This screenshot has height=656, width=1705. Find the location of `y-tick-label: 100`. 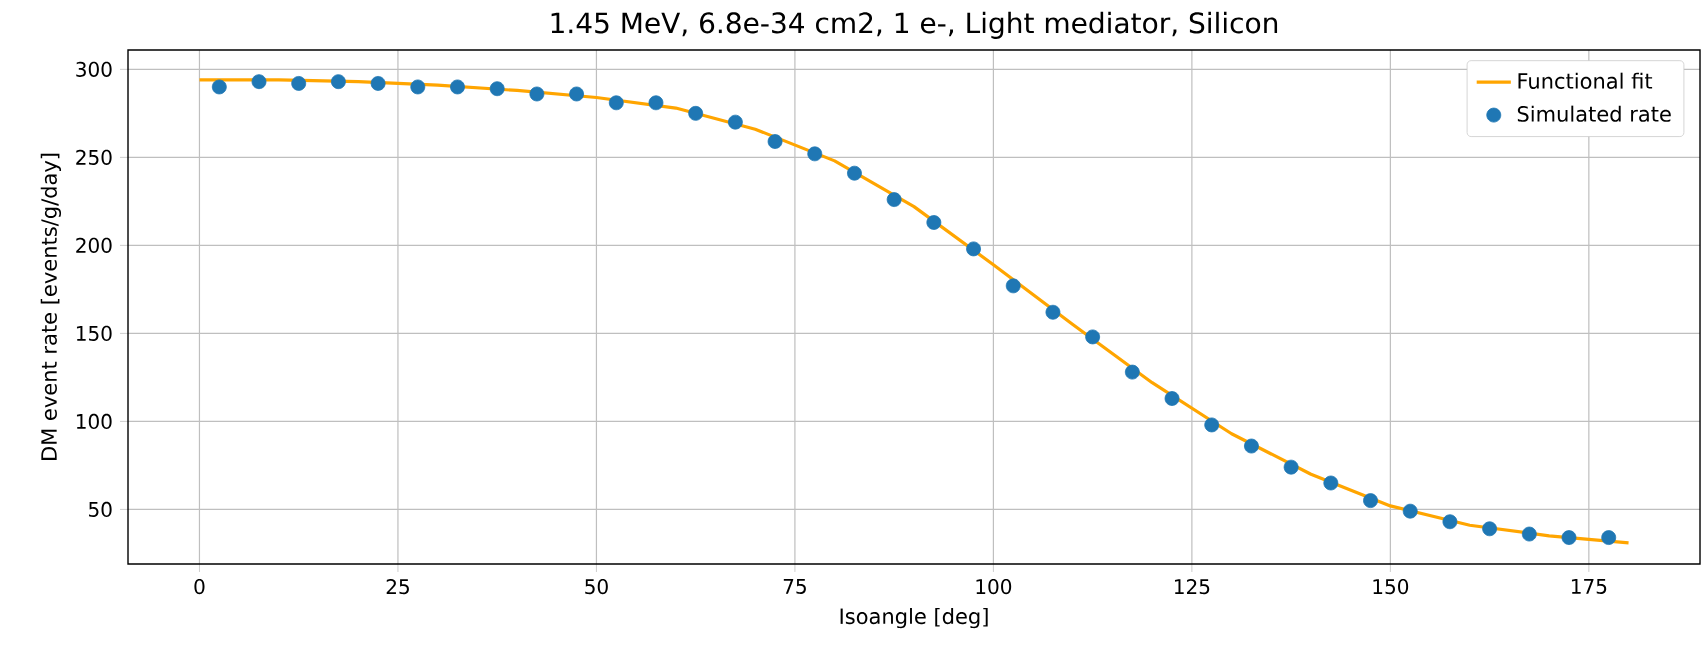

y-tick-label: 100 is located at coordinates (94, 421).